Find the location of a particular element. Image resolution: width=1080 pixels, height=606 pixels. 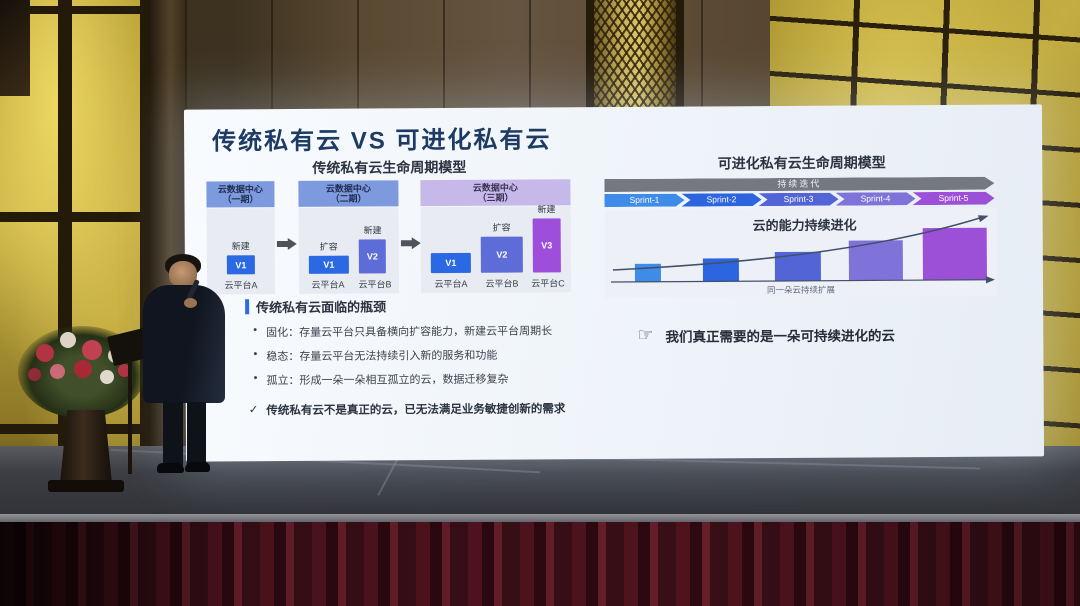

stage-skirt-curtain is located at coordinates (540, 564).